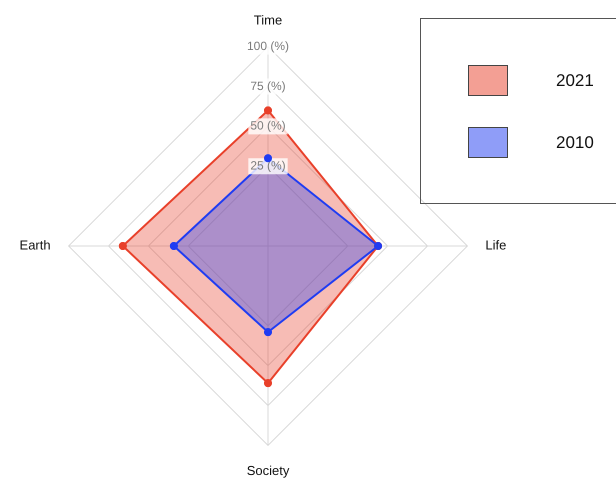  What do you see at coordinates (575, 80) in the screenshot?
I see `text: 2021` at bounding box center [575, 80].